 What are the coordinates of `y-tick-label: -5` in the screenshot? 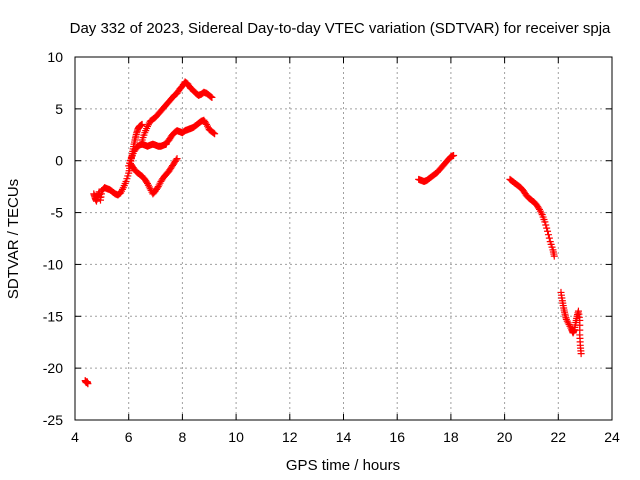 It's located at (57, 213).